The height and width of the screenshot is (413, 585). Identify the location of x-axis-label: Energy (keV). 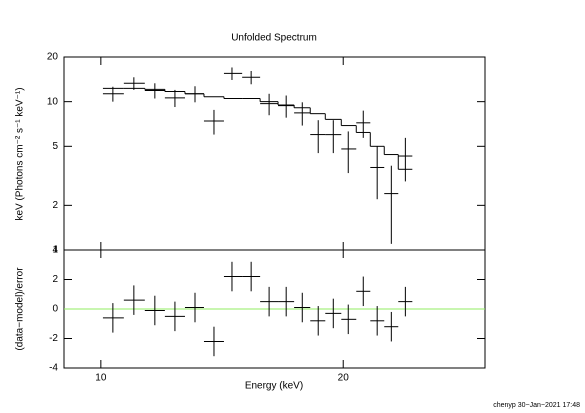
(274, 386).